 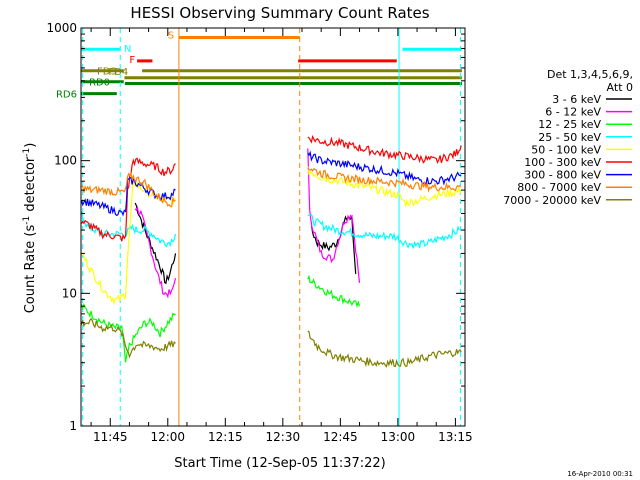 What do you see at coordinates (590, 74) in the screenshot?
I see `legend-title-line1: Det 1,3,4,5,6,9,` at bounding box center [590, 74].